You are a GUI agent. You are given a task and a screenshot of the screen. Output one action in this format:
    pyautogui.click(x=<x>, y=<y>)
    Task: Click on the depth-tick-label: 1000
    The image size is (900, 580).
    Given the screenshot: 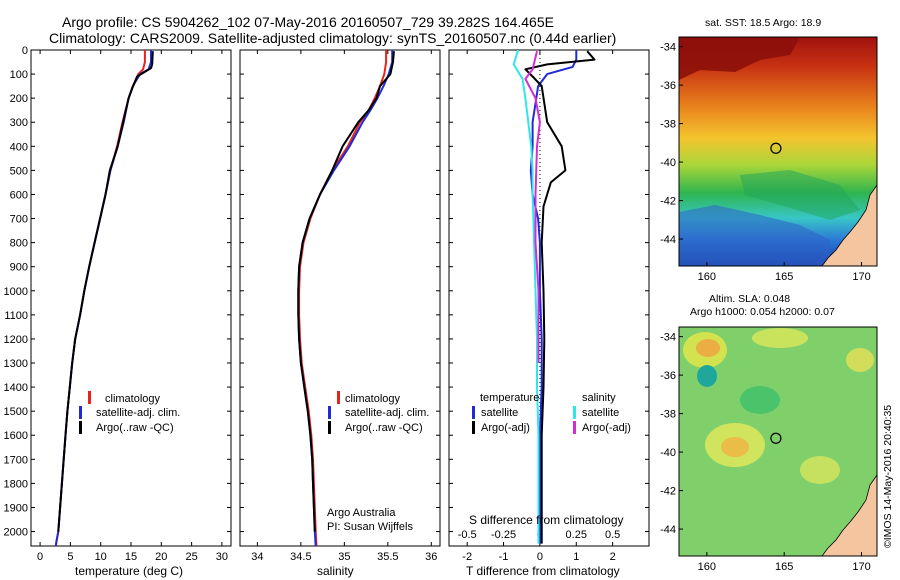 What is the action you would take?
    pyautogui.click(x=16, y=292)
    